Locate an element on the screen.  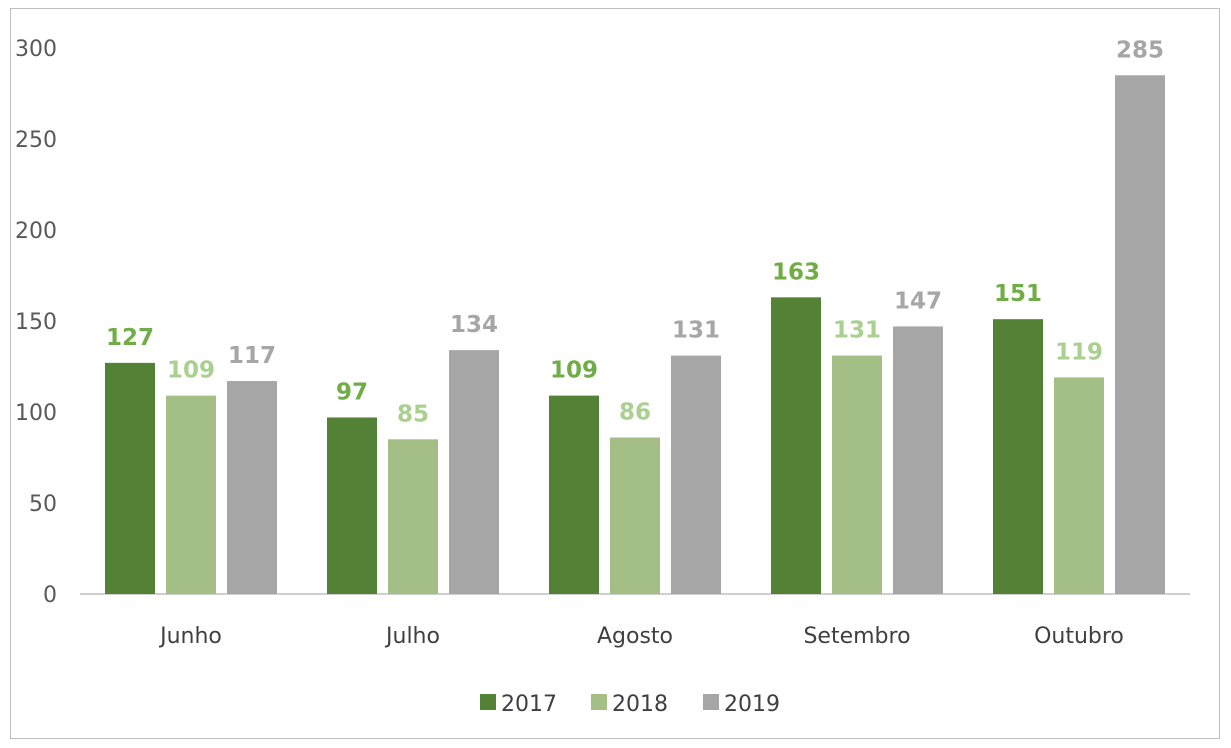
x-axis-labels: Junho Julho Agosto Setembro Outubro is located at coordinates (641, 636).